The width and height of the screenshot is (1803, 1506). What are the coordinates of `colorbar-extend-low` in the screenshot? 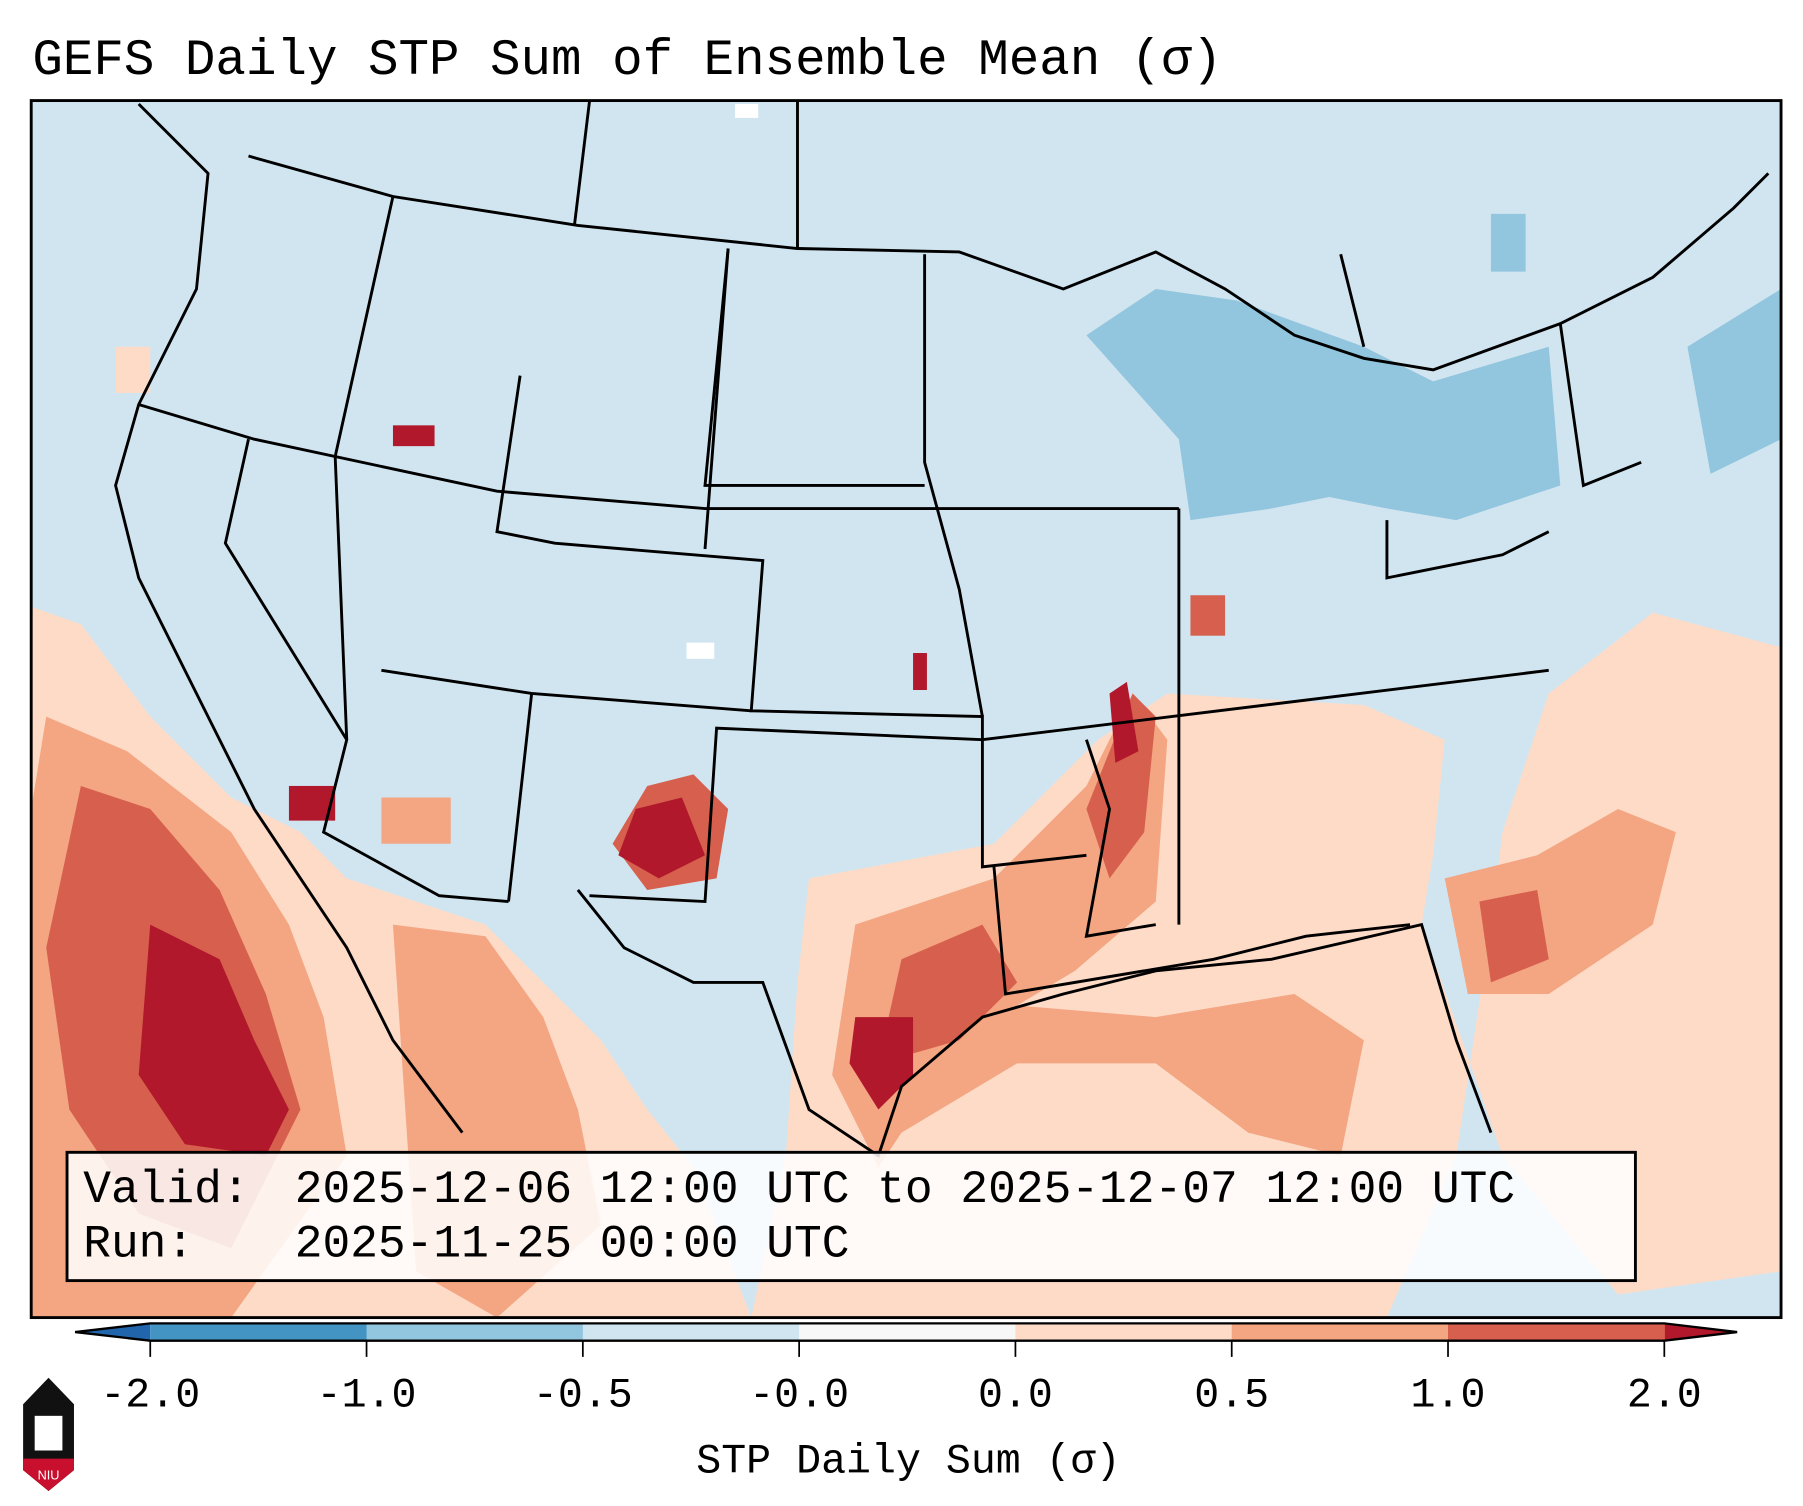 It's located at (113, 1332).